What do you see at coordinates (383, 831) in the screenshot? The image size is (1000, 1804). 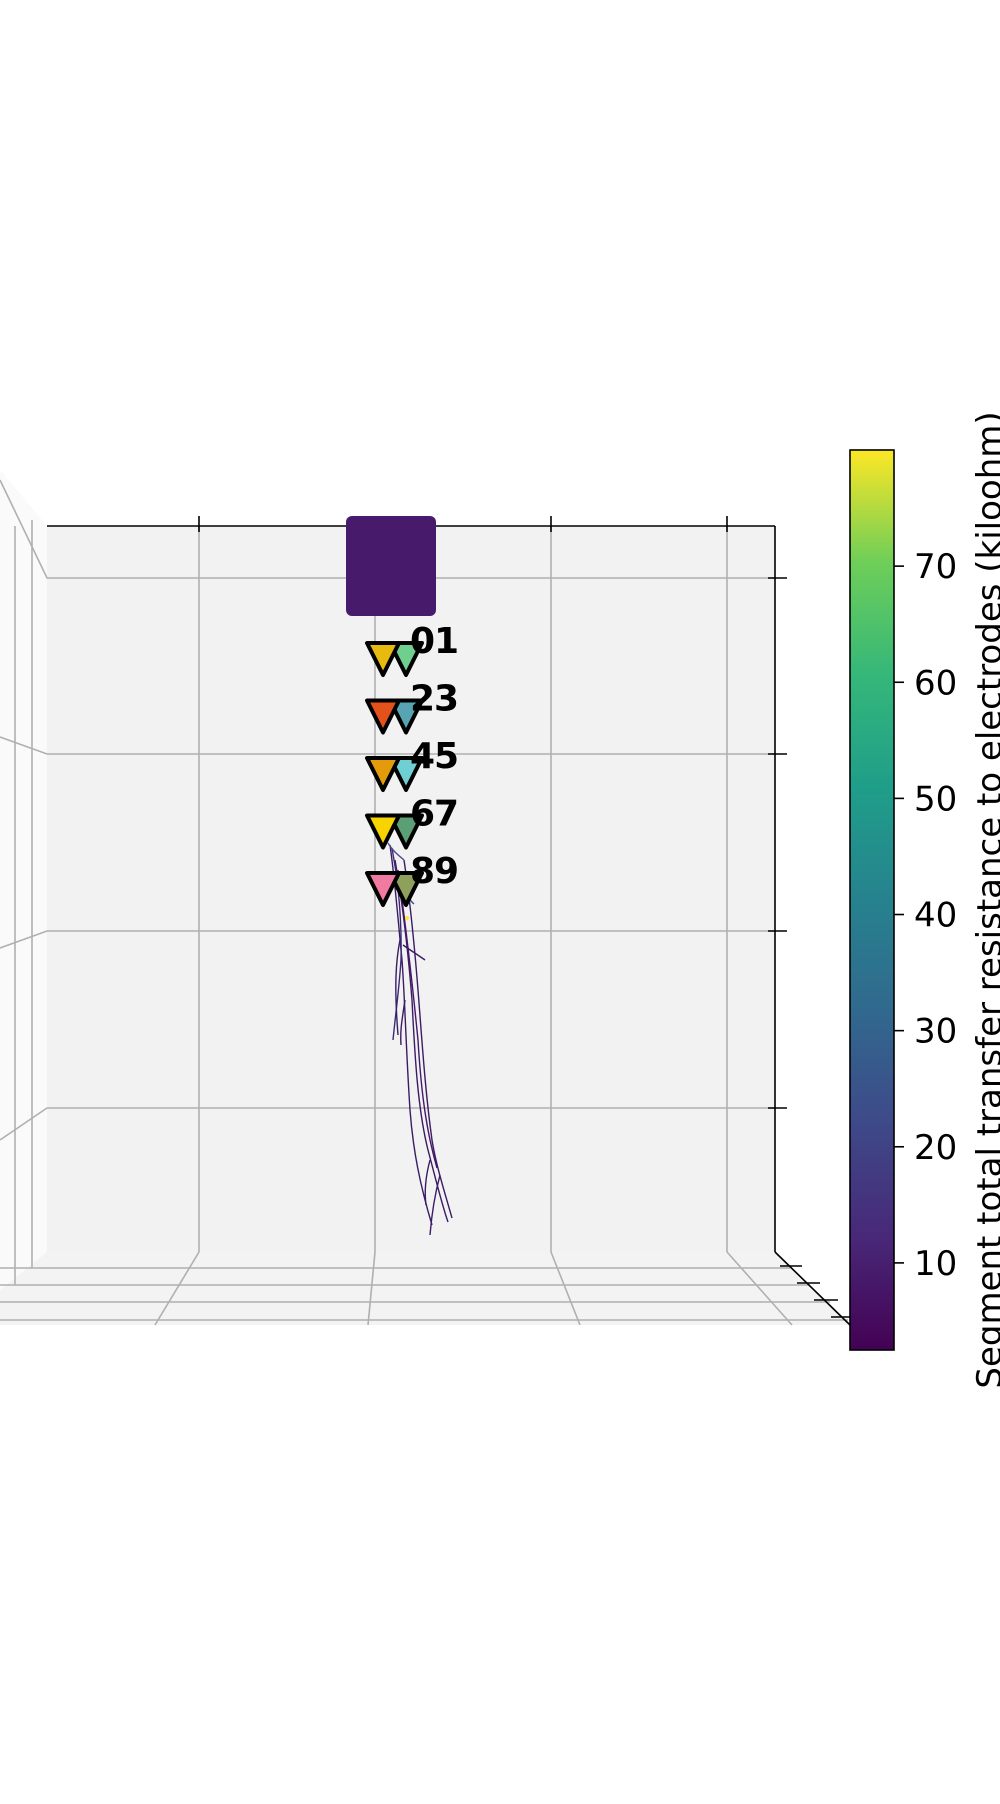 I see `electrode-6-marker` at bounding box center [383, 831].